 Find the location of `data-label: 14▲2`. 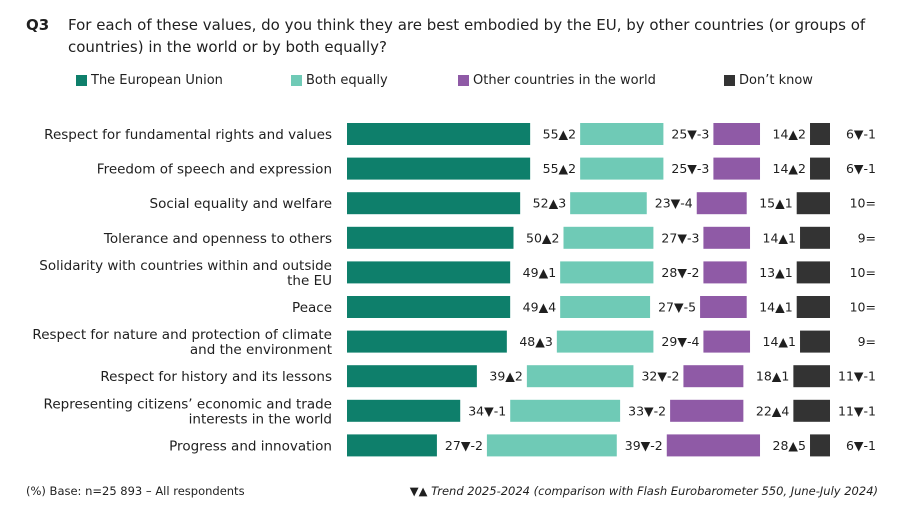

data-label: 14▲2 is located at coordinates (789, 134).